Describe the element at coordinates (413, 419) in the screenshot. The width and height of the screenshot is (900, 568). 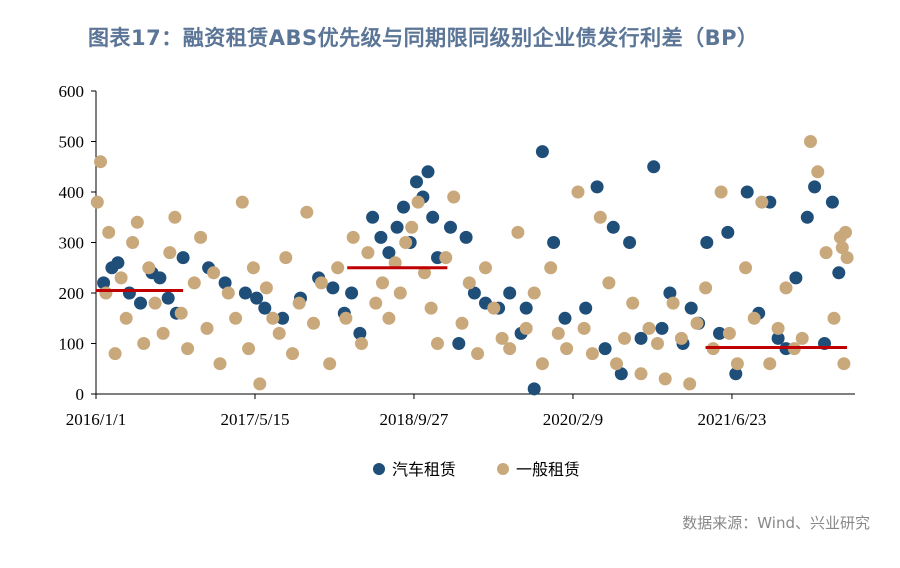
I see `x-tick-label: 2018/9/27` at that location.